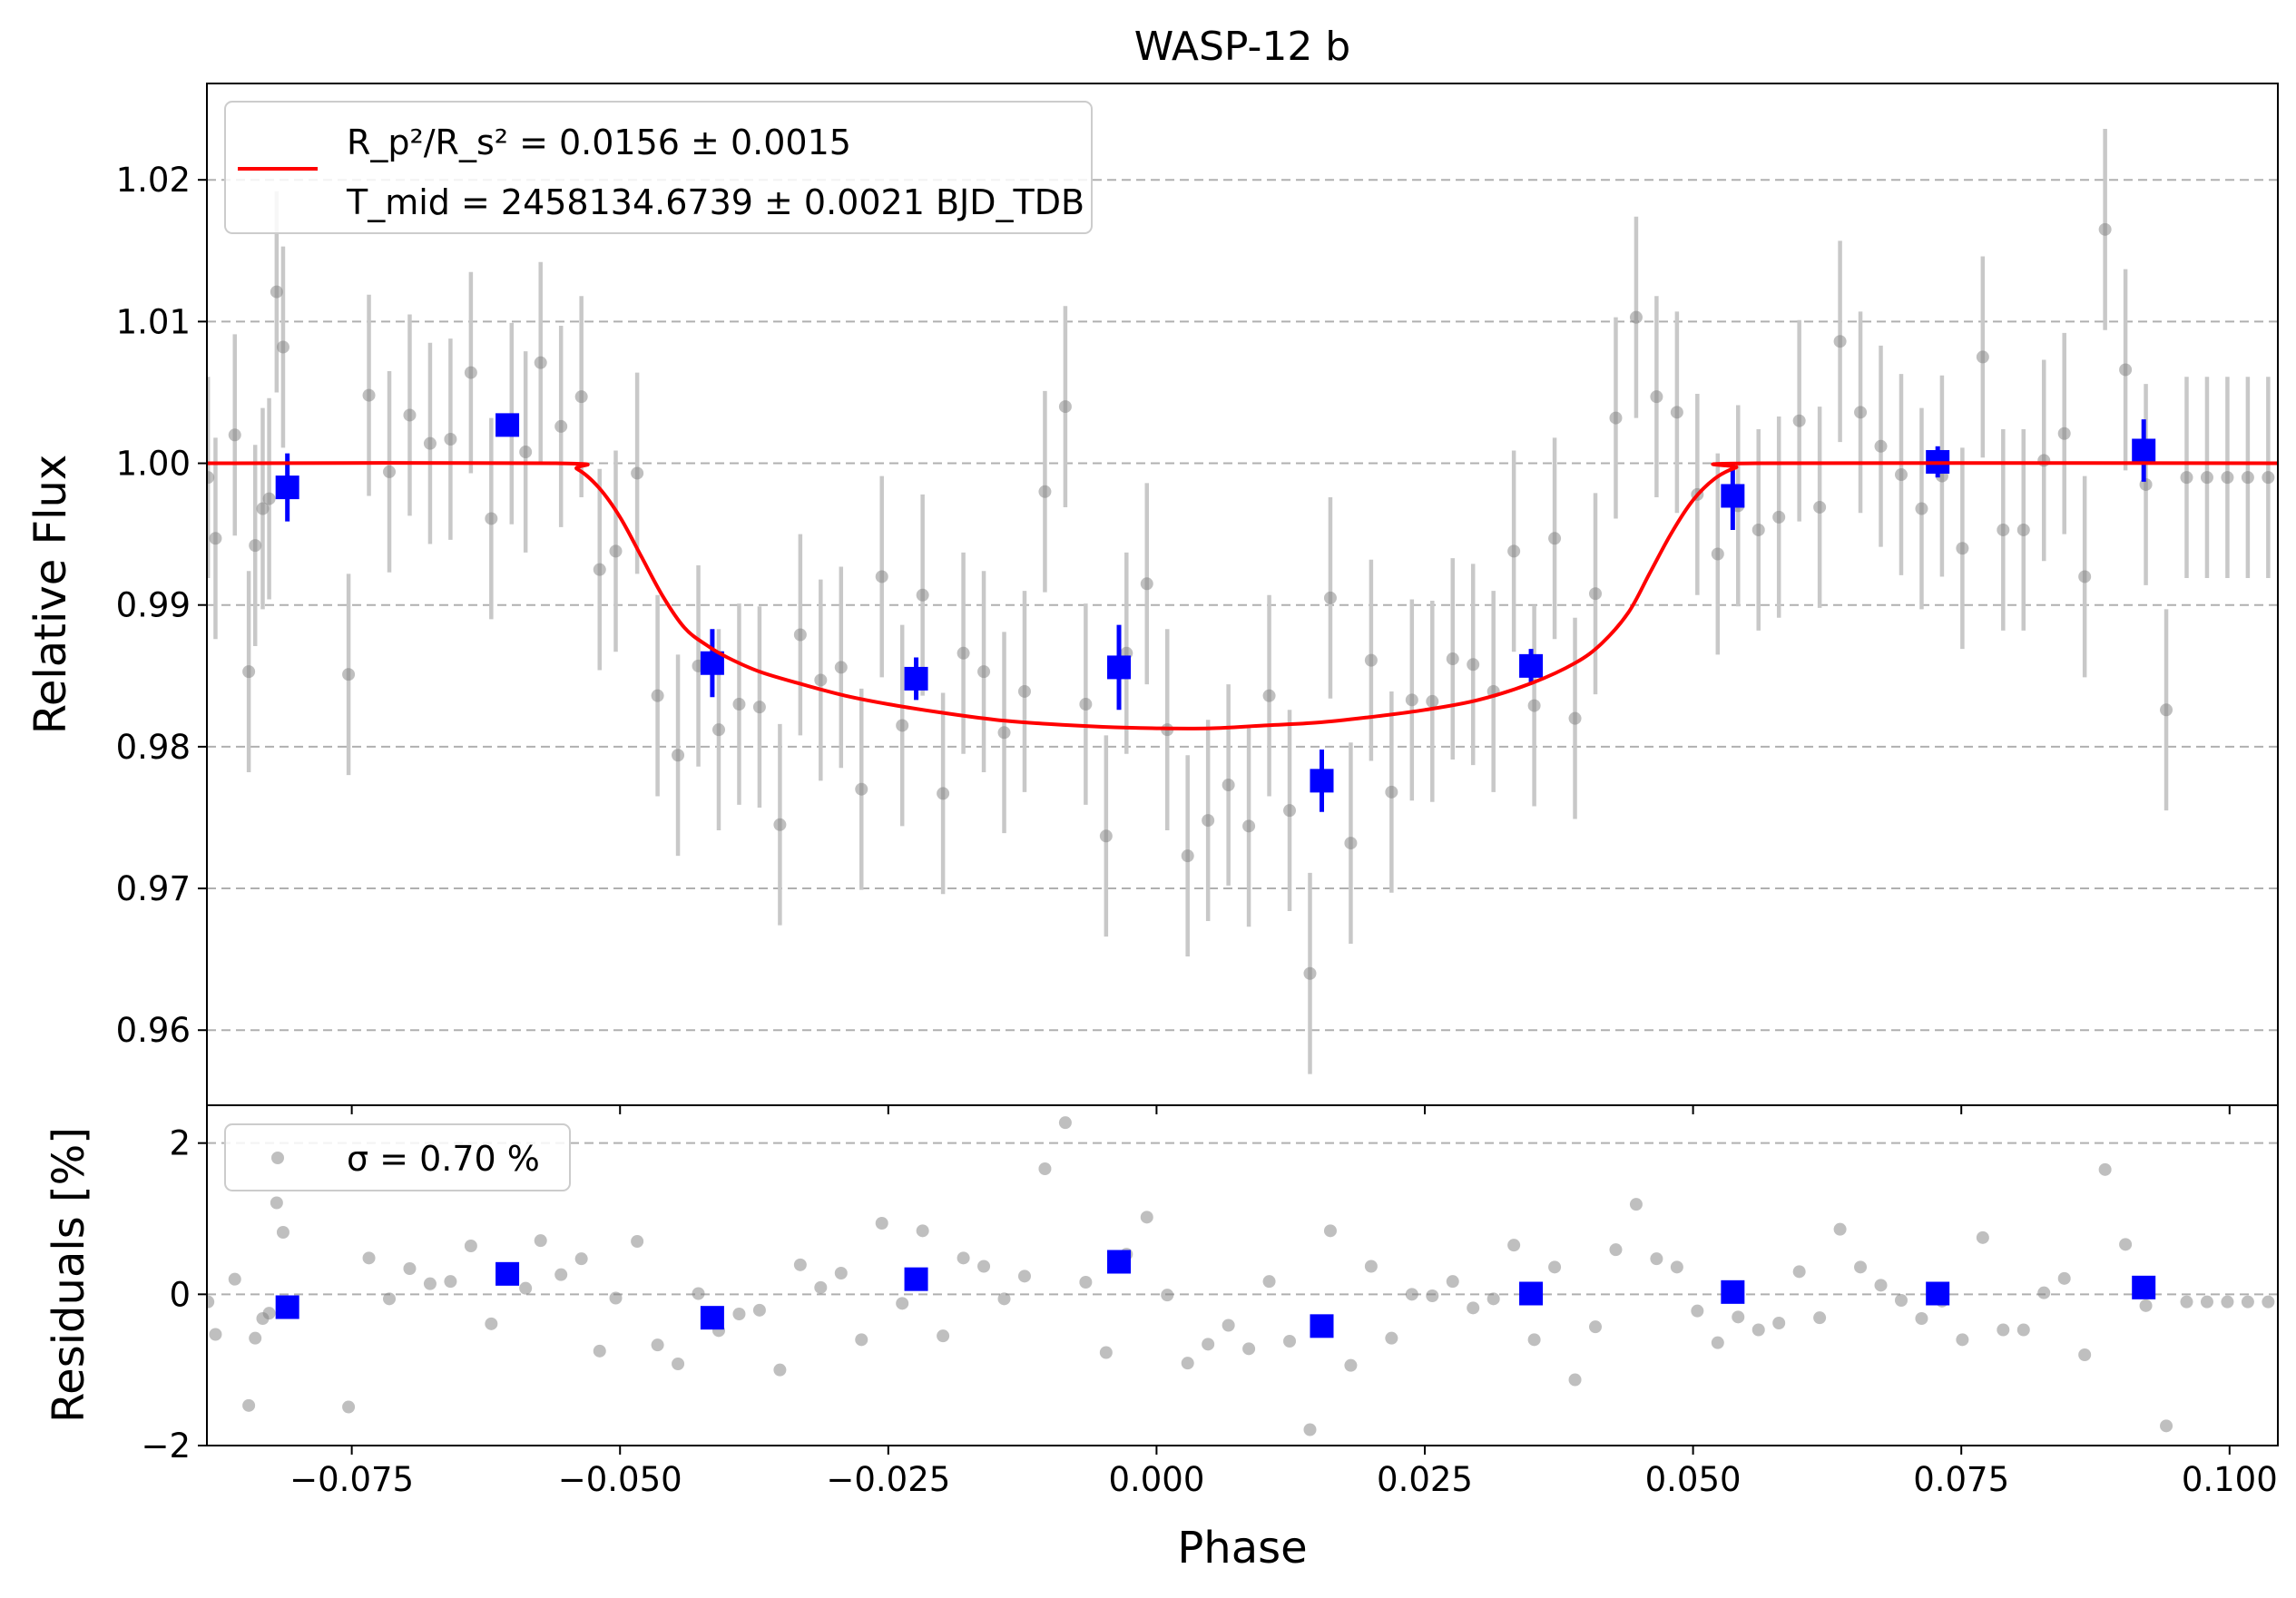 This screenshot has width=2296, height=1598. Describe the element at coordinates (599, 142) in the screenshot. I see `flux-legend-line1: R_p²/R_s² = 0.0156 ± 0.0015` at that location.